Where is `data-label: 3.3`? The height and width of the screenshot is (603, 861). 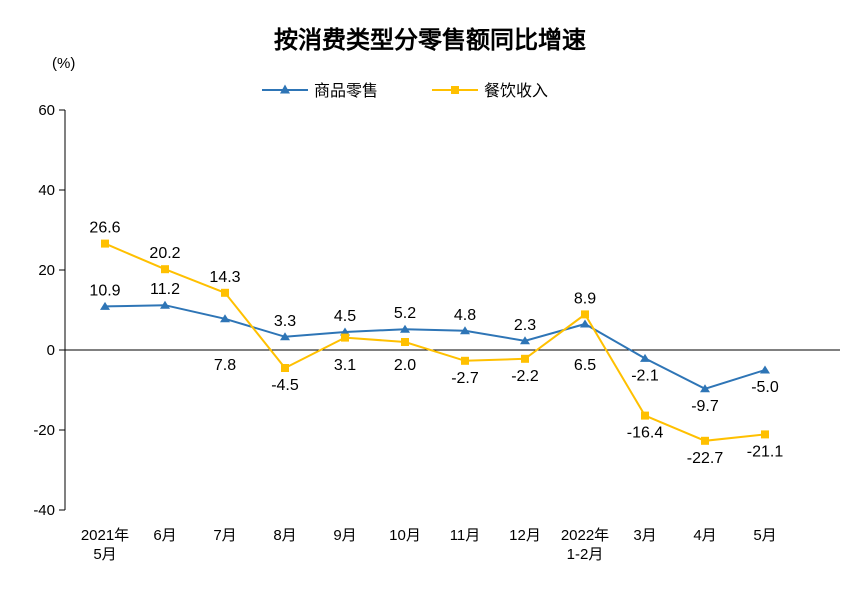 data-label: 3.3 is located at coordinates (285, 321).